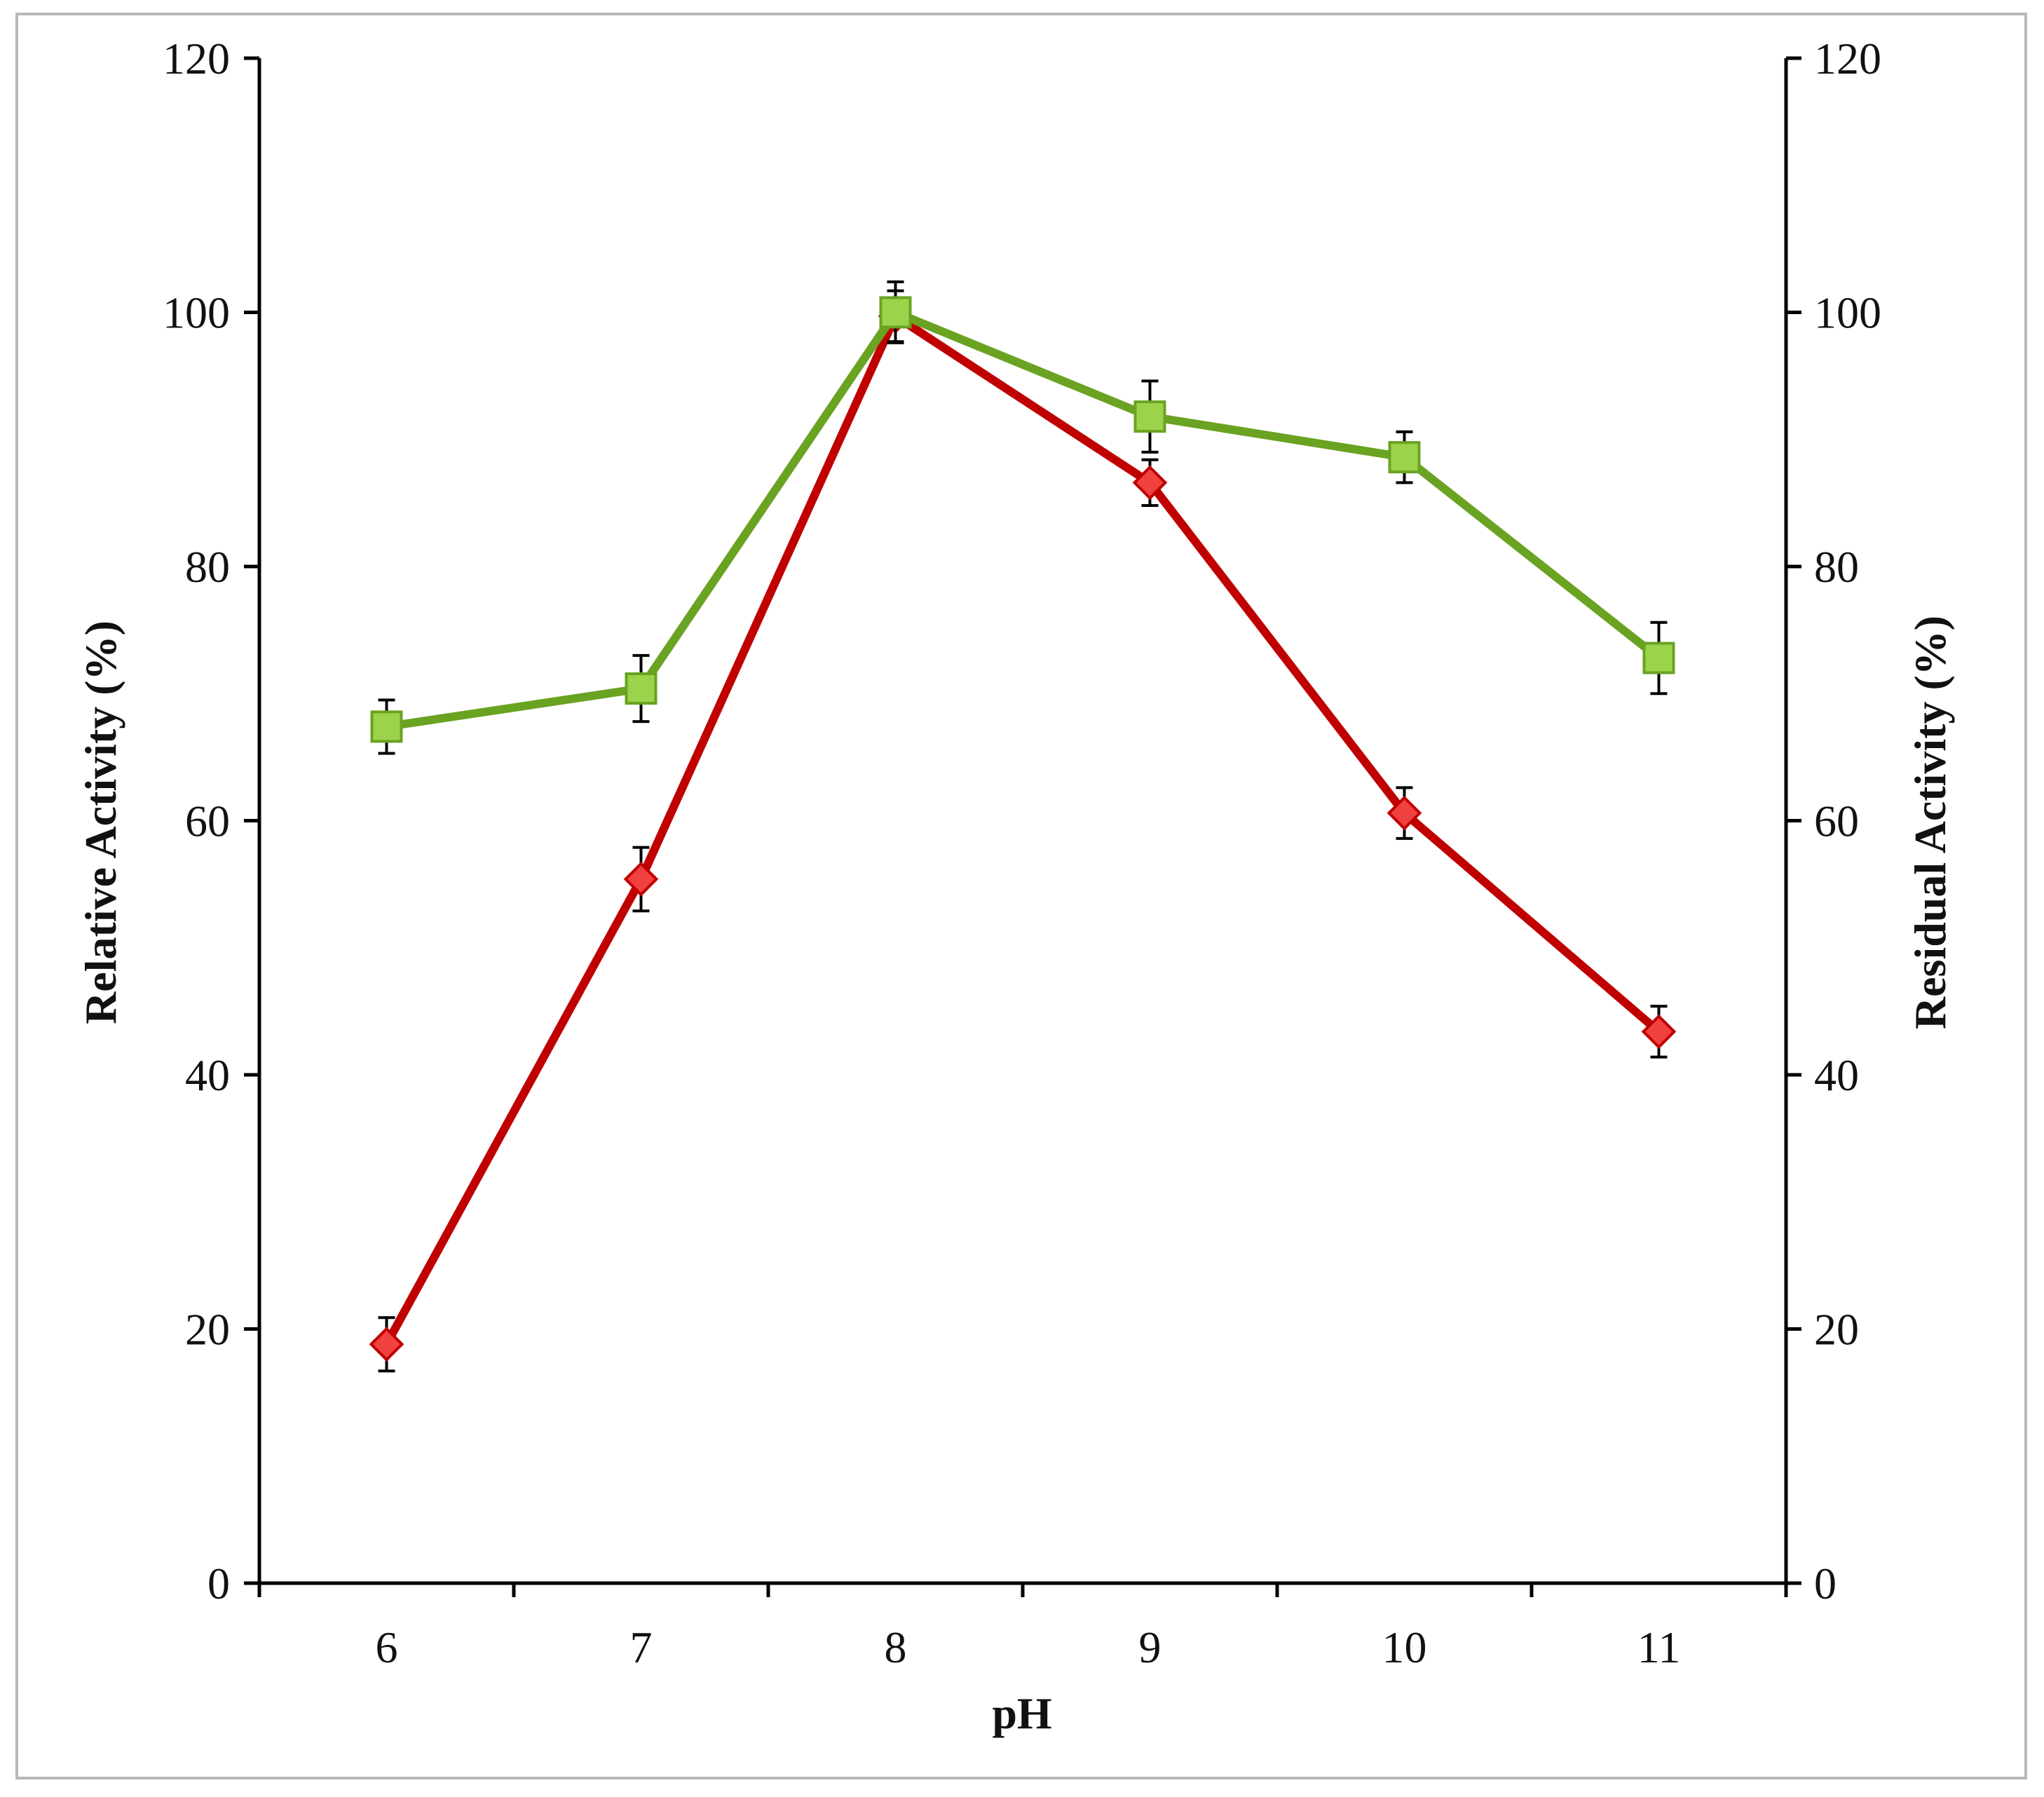 Image resolution: width=2044 pixels, height=1797 pixels. What do you see at coordinates (1837, 821) in the screenshot?
I see `y2-tick-label: 60` at bounding box center [1837, 821].